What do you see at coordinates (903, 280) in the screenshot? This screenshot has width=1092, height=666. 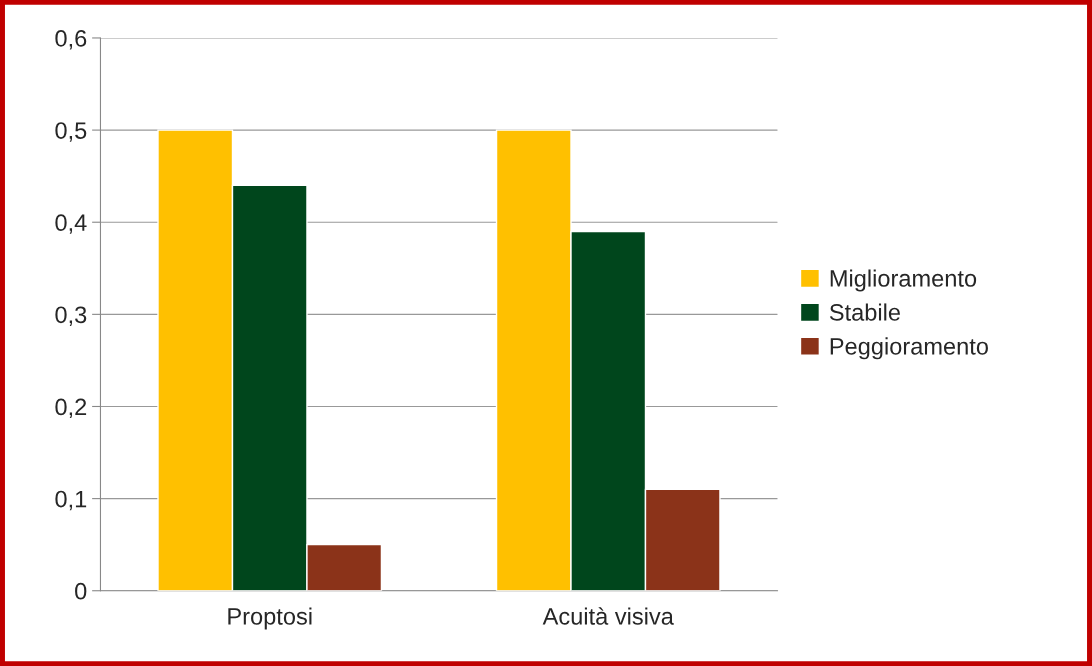 I see `legend-label: Miglioramento` at bounding box center [903, 280].